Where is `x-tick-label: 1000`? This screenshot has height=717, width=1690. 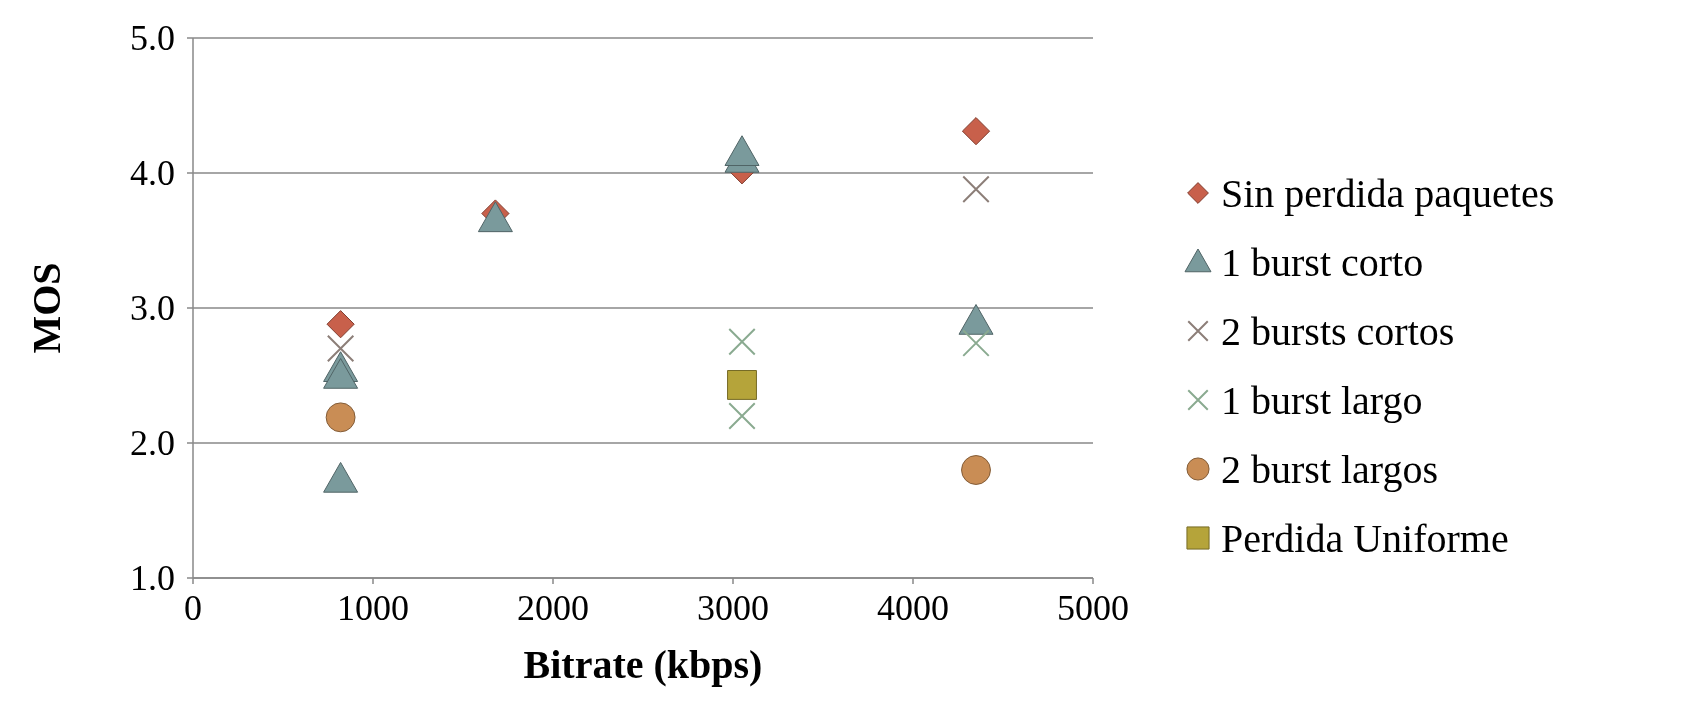 x-tick-label: 1000 is located at coordinates (373, 608).